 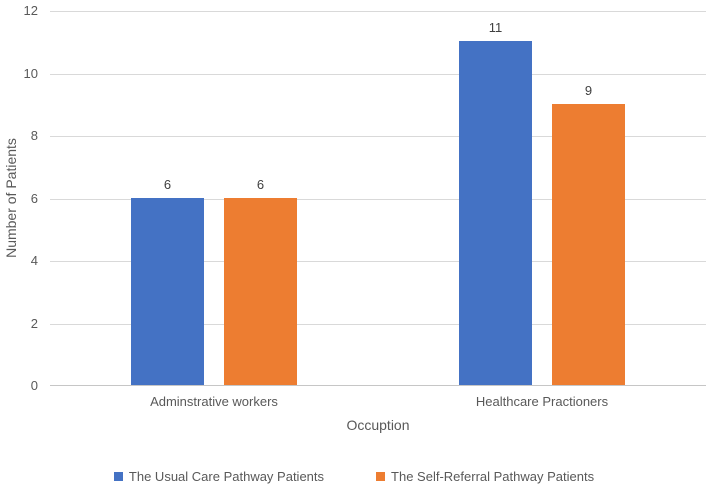 What do you see at coordinates (34, 260) in the screenshot?
I see `y-tick-label: 4` at bounding box center [34, 260].